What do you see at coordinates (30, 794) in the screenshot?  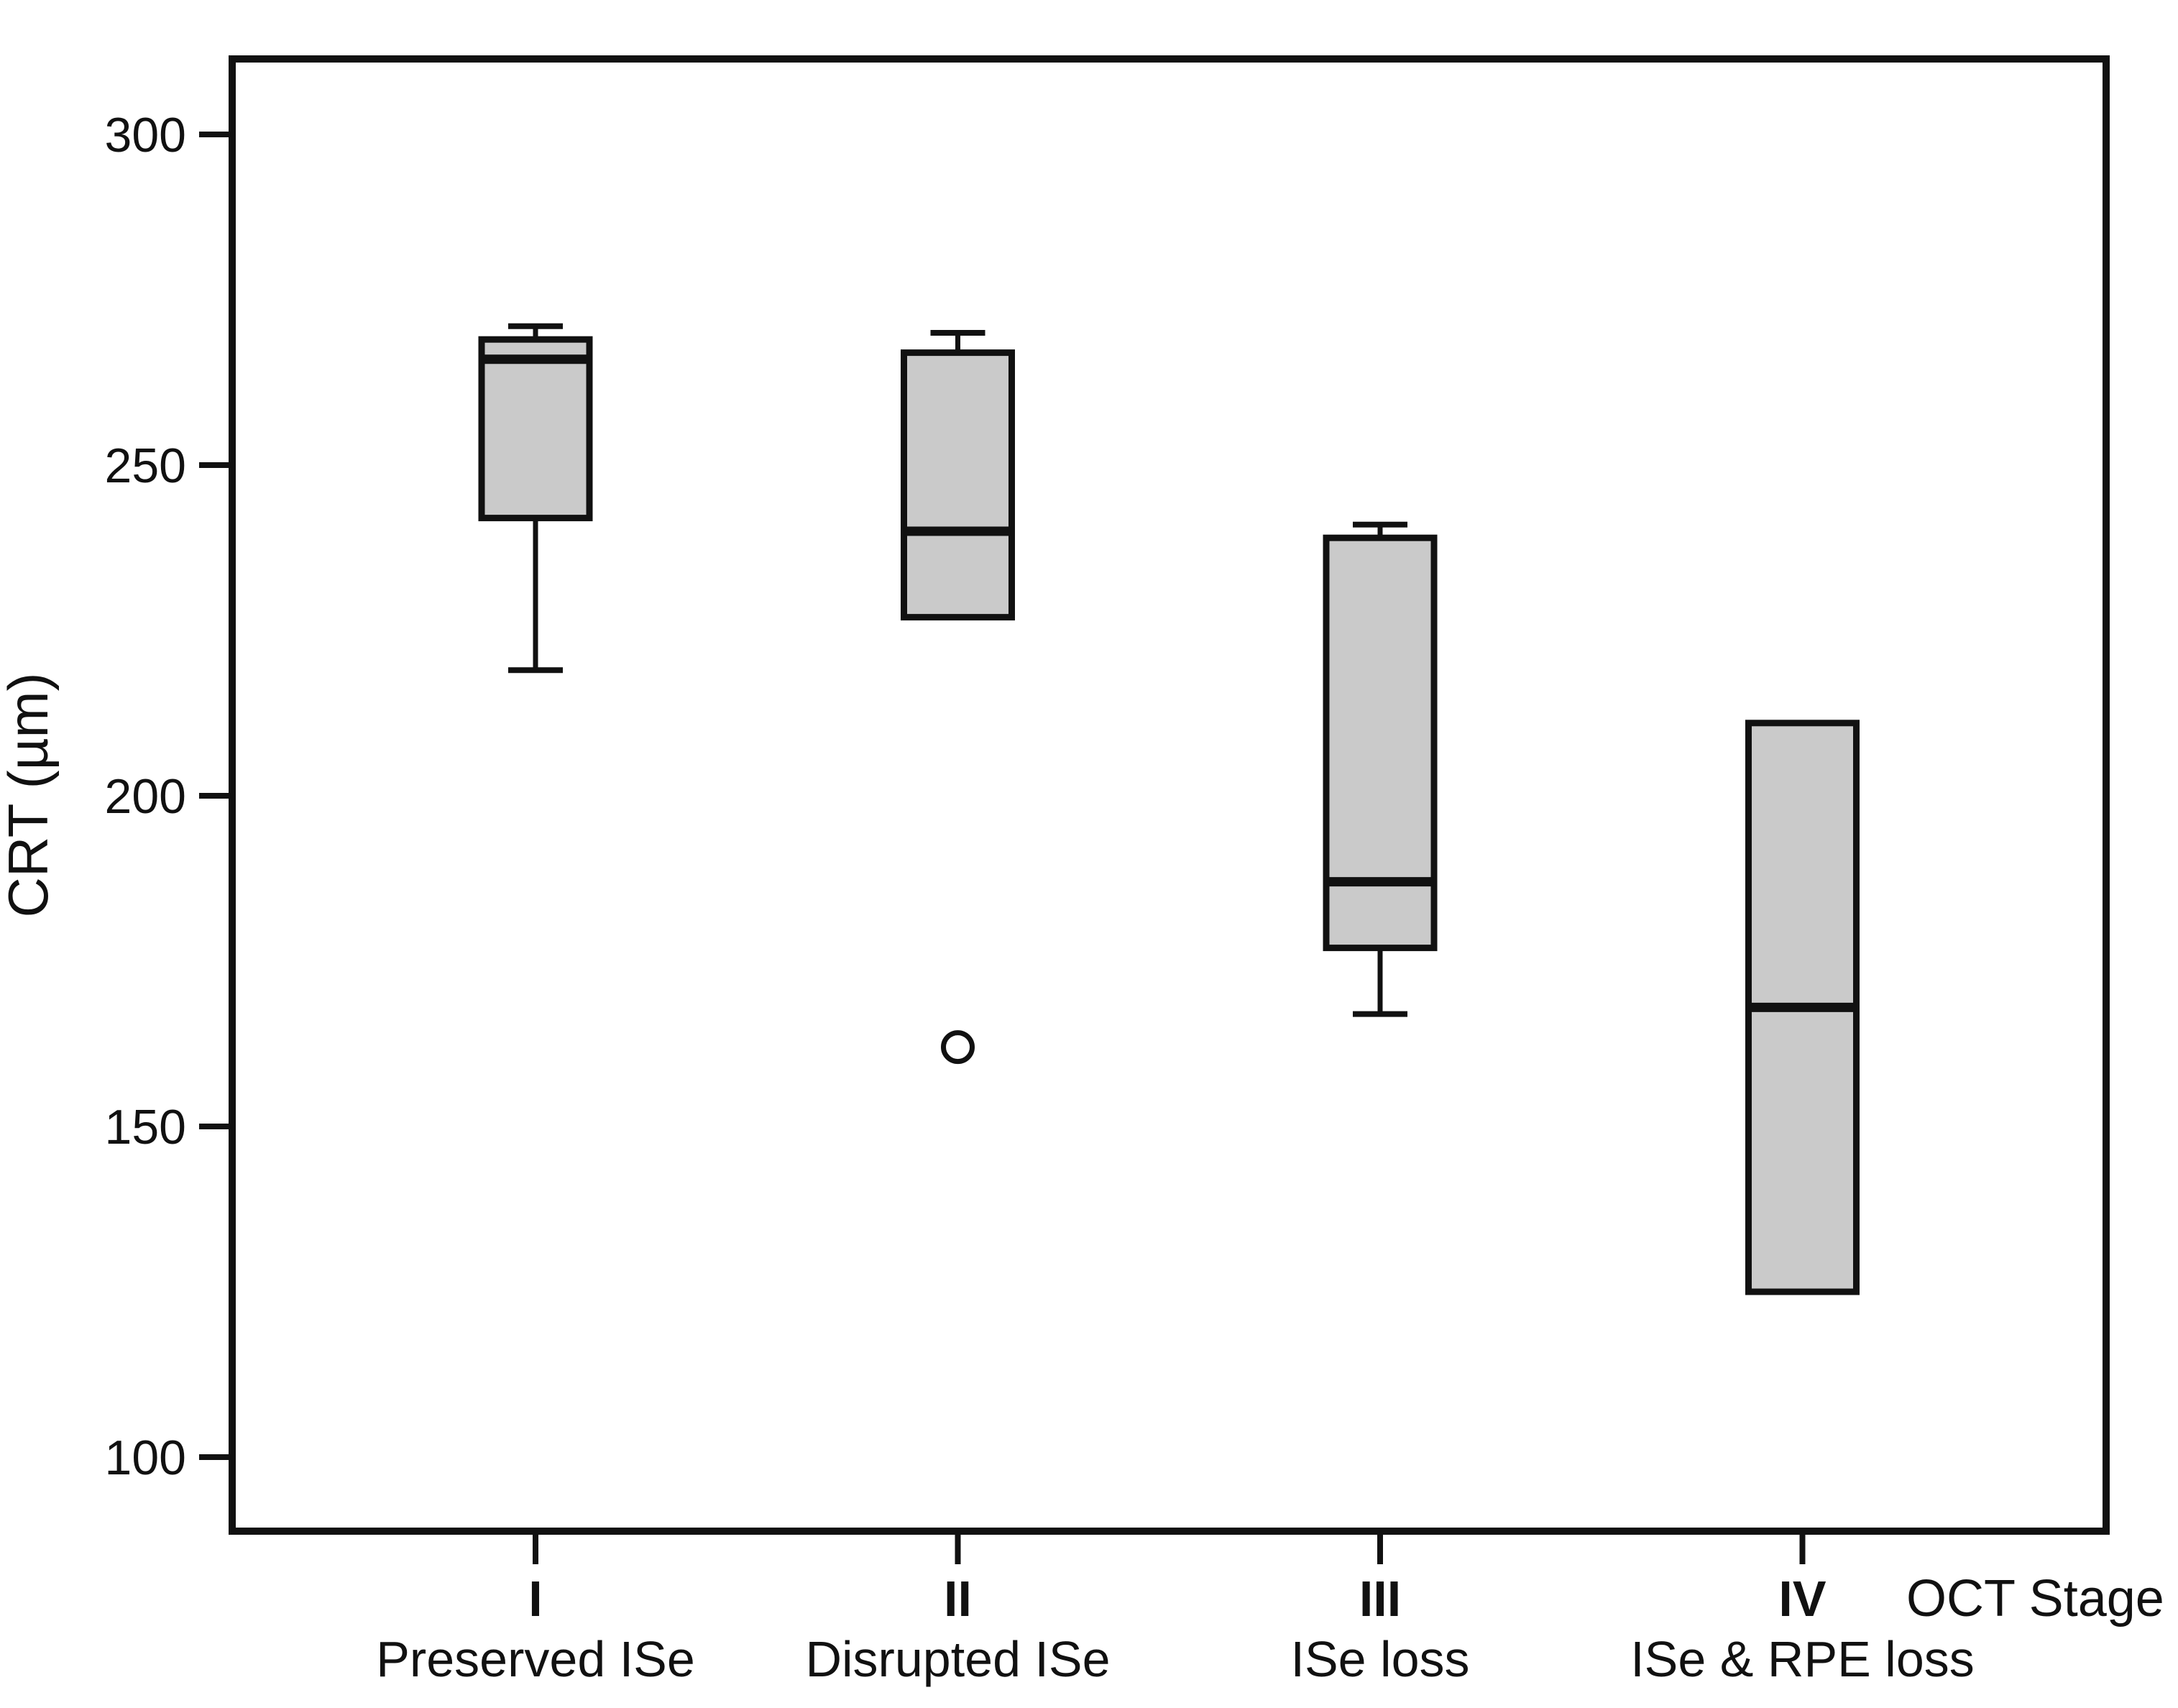 I see `y-axis-title: CRT (µm)` at bounding box center [30, 794].